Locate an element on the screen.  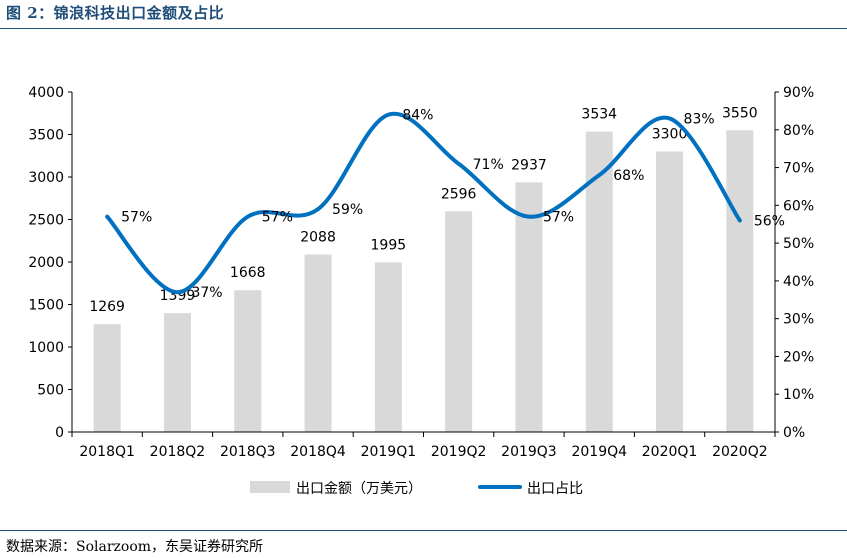
legend-label-bar: 出口金额（万美元） is located at coordinates (359, 489).